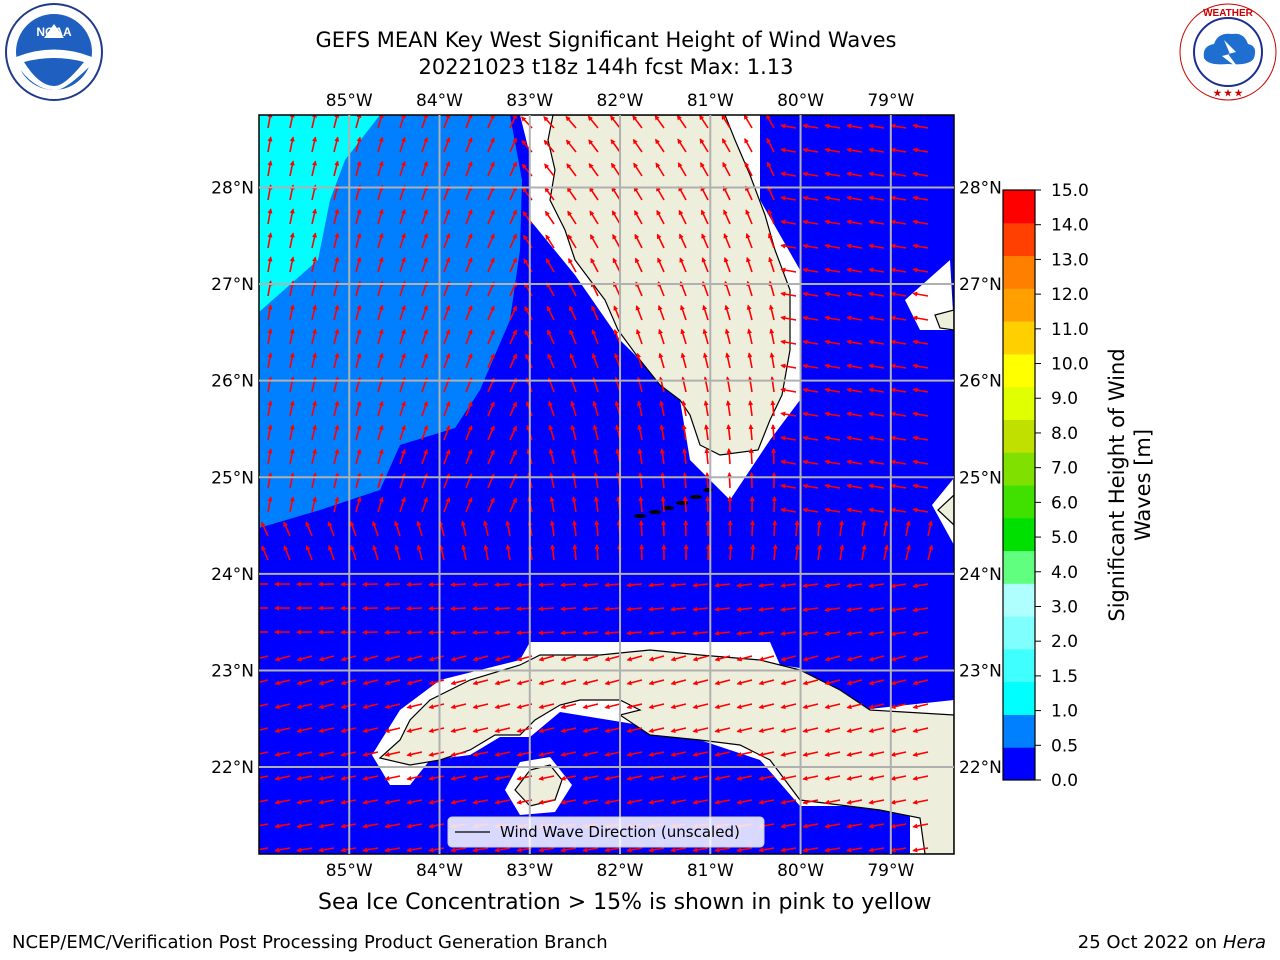  What do you see at coordinates (1064, 712) in the screenshot?
I see `colorbar-tick-label: 1.0` at bounding box center [1064, 712].